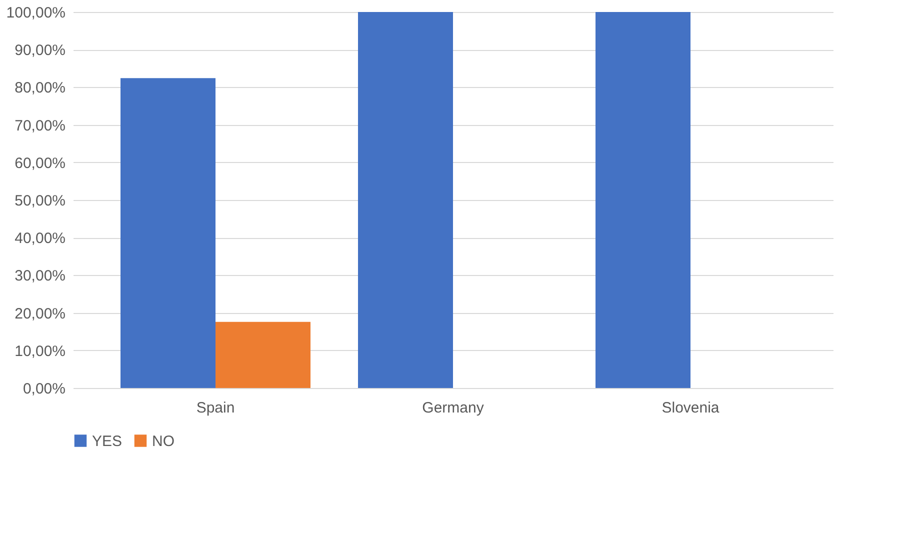 The image size is (903, 533). I want to click on y-tick-label: 0,00%, so click(44, 389).